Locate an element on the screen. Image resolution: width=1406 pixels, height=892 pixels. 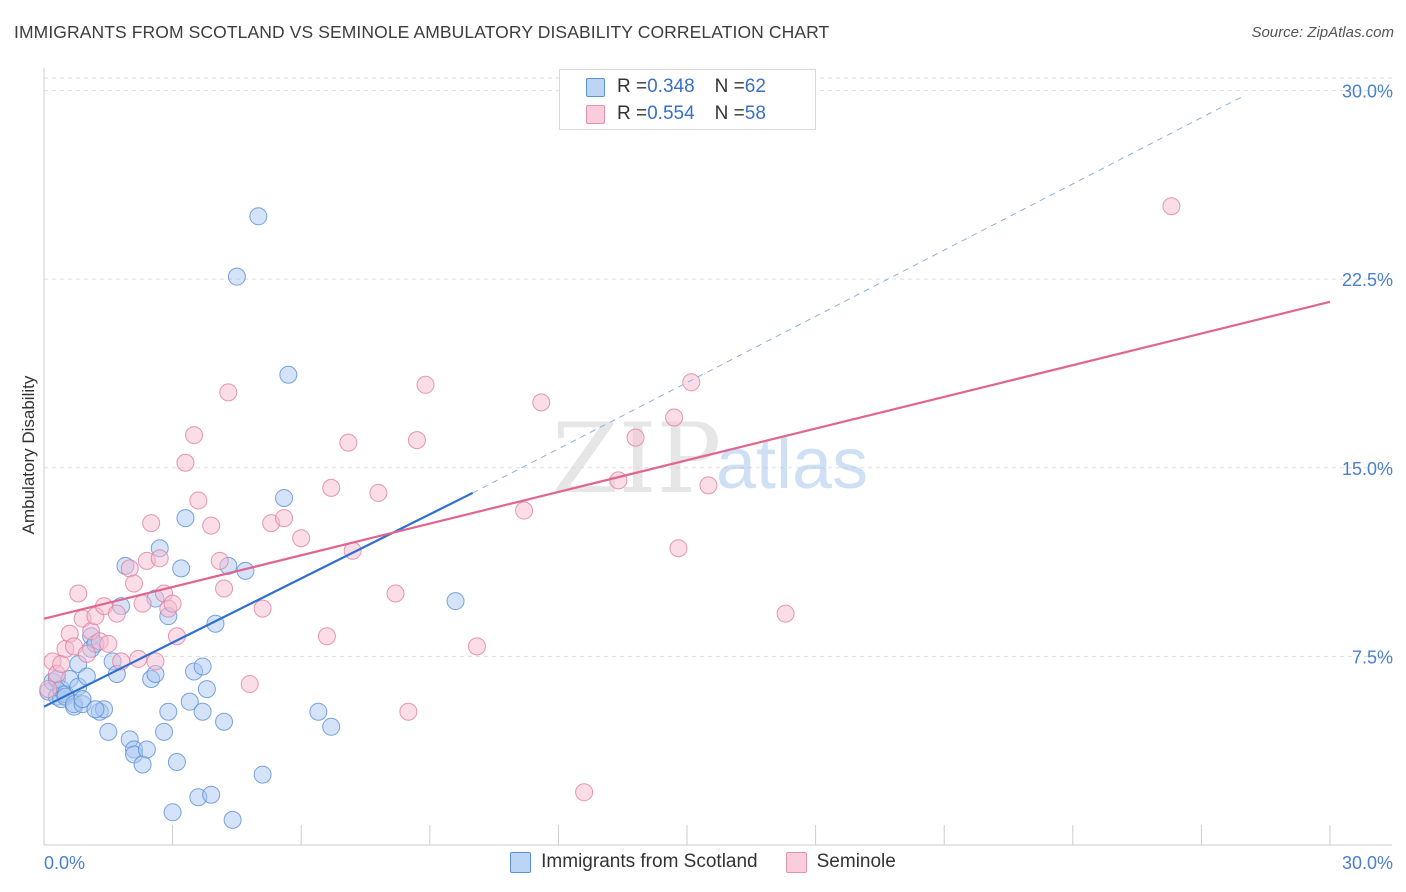
legend-item-scotland: Immigrants from Scotland is located at coordinates (634, 862).